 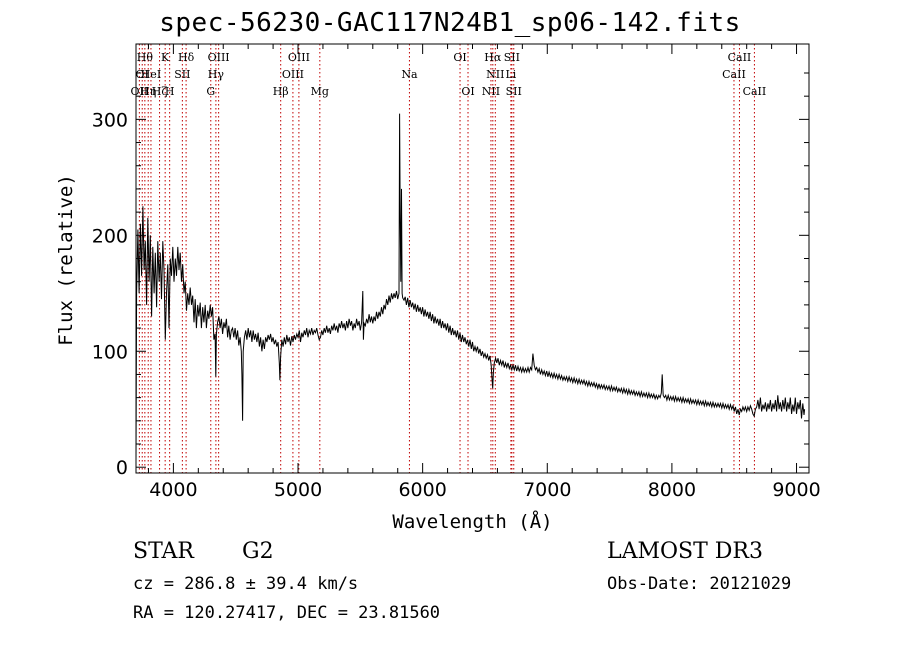 I want to click on y-tick-label: 300, so click(x=110, y=120).